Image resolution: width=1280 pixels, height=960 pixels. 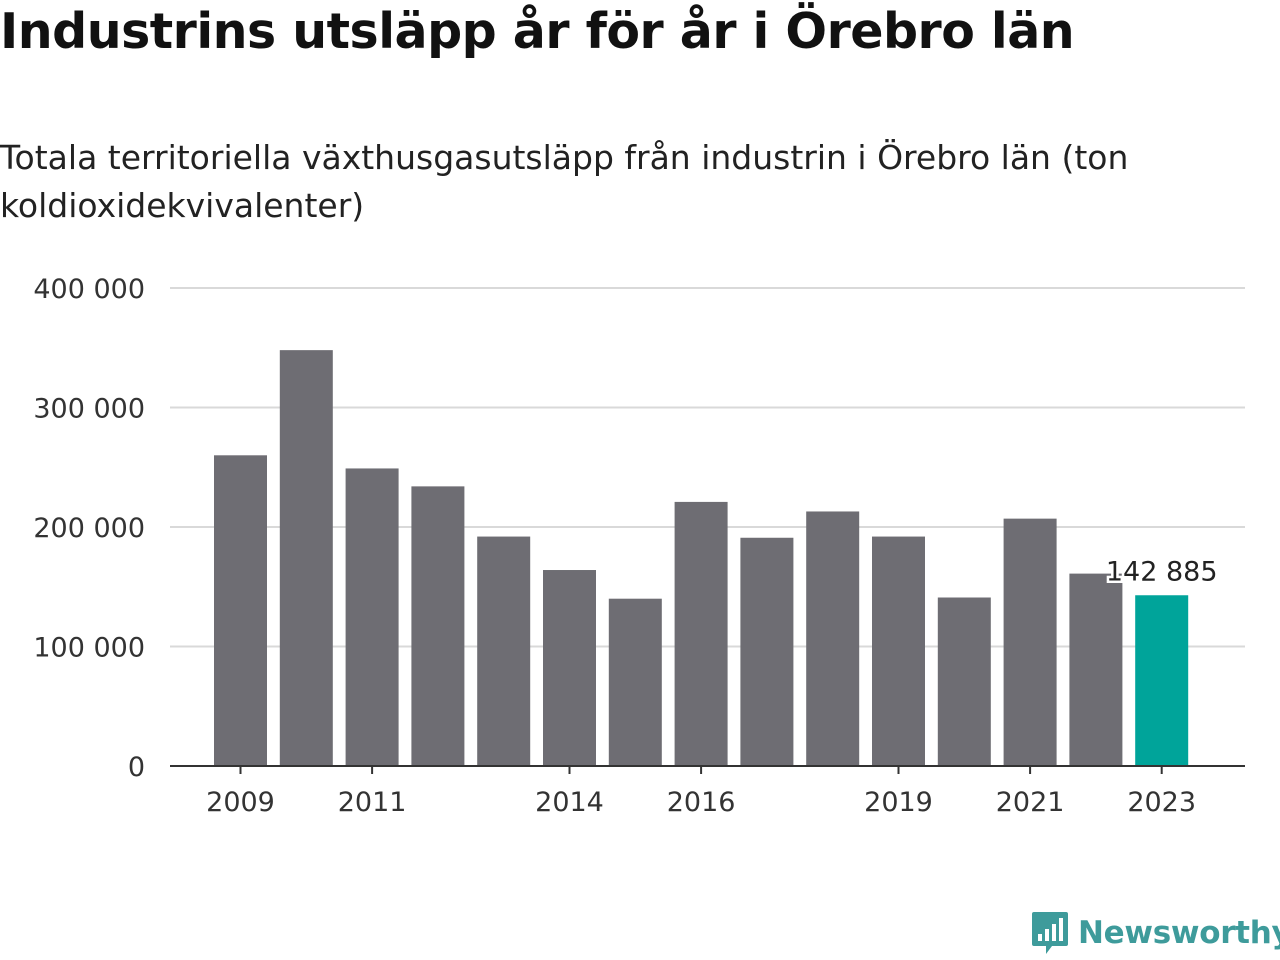 I want to click on bar-2019, so click(x=898, y=651).